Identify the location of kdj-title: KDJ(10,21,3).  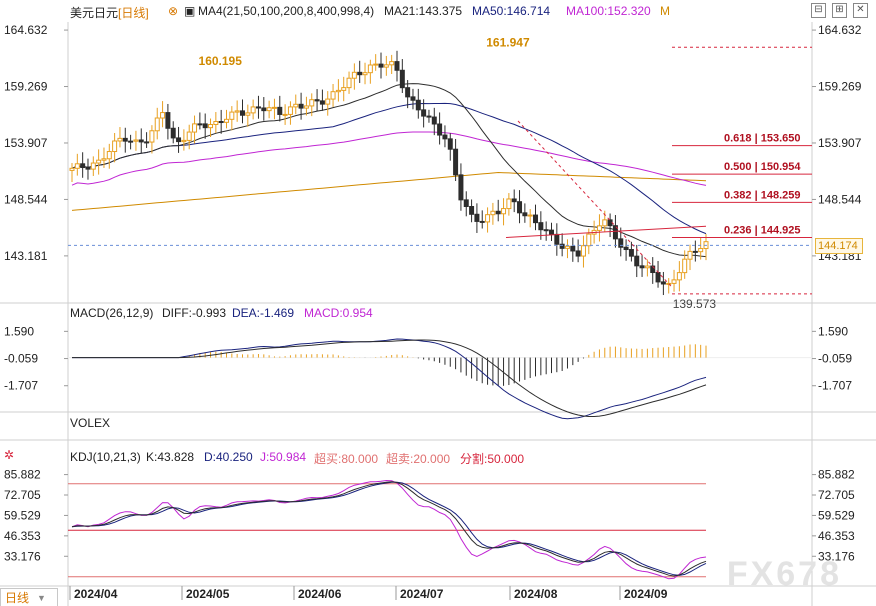
(105, 457).